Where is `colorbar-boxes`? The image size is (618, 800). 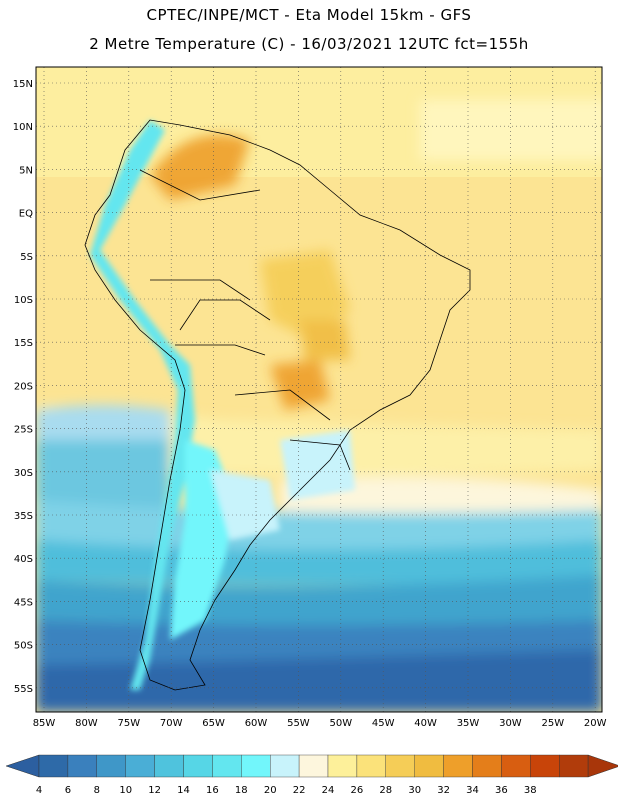 colorbar-boxes is located at coordinates (311, 766).